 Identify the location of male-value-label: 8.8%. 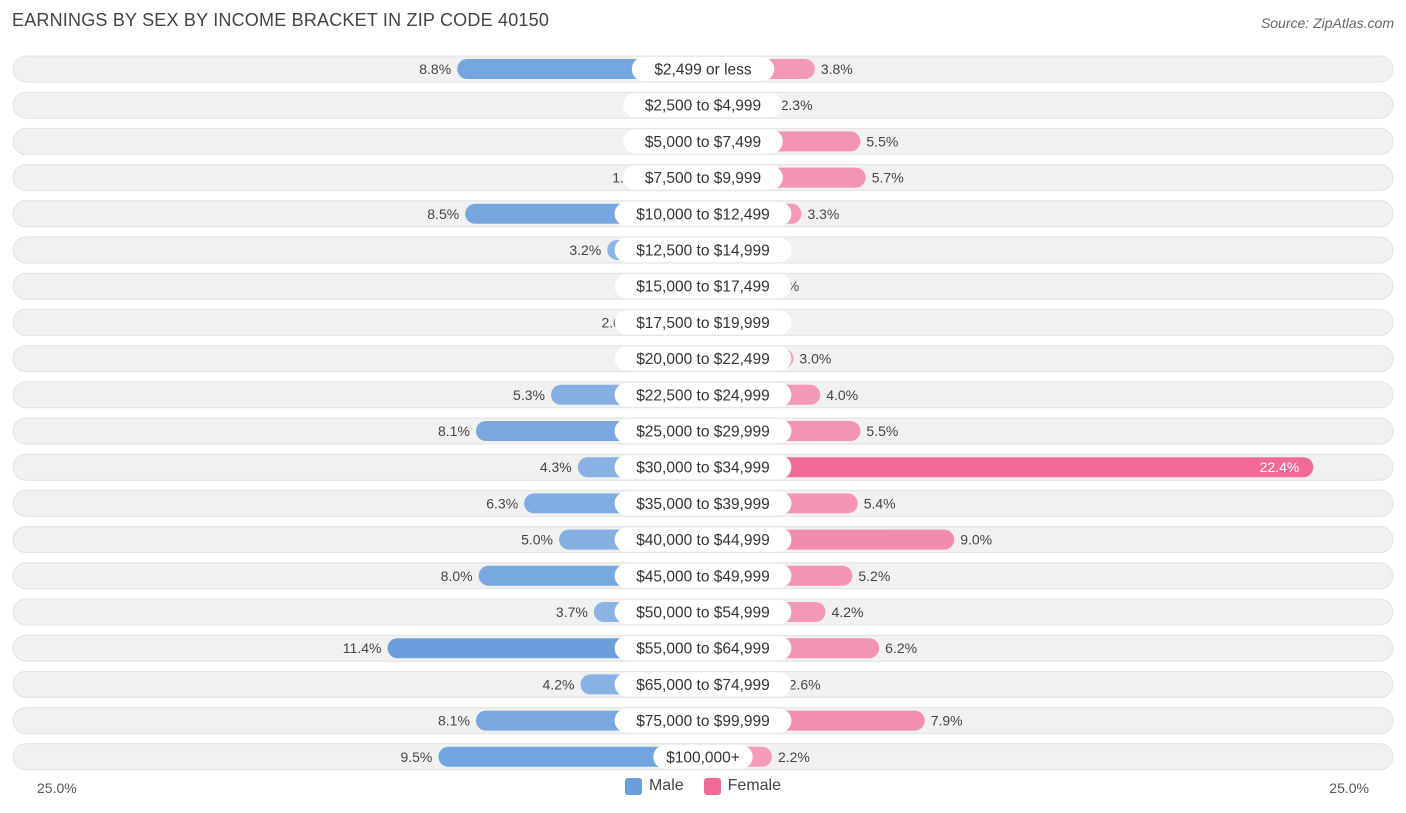
(435, 69).